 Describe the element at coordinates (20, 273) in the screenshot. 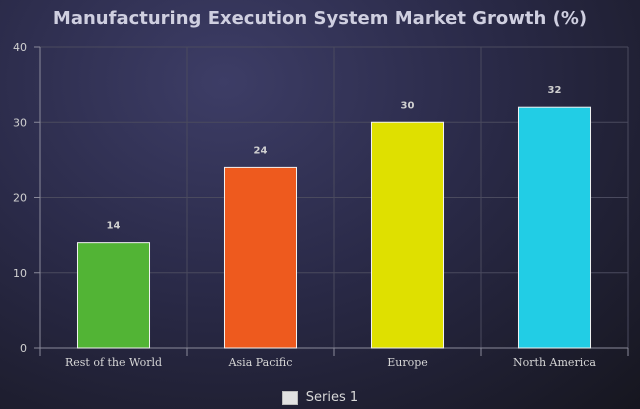

I see `y-tick-label: 10` at that location.